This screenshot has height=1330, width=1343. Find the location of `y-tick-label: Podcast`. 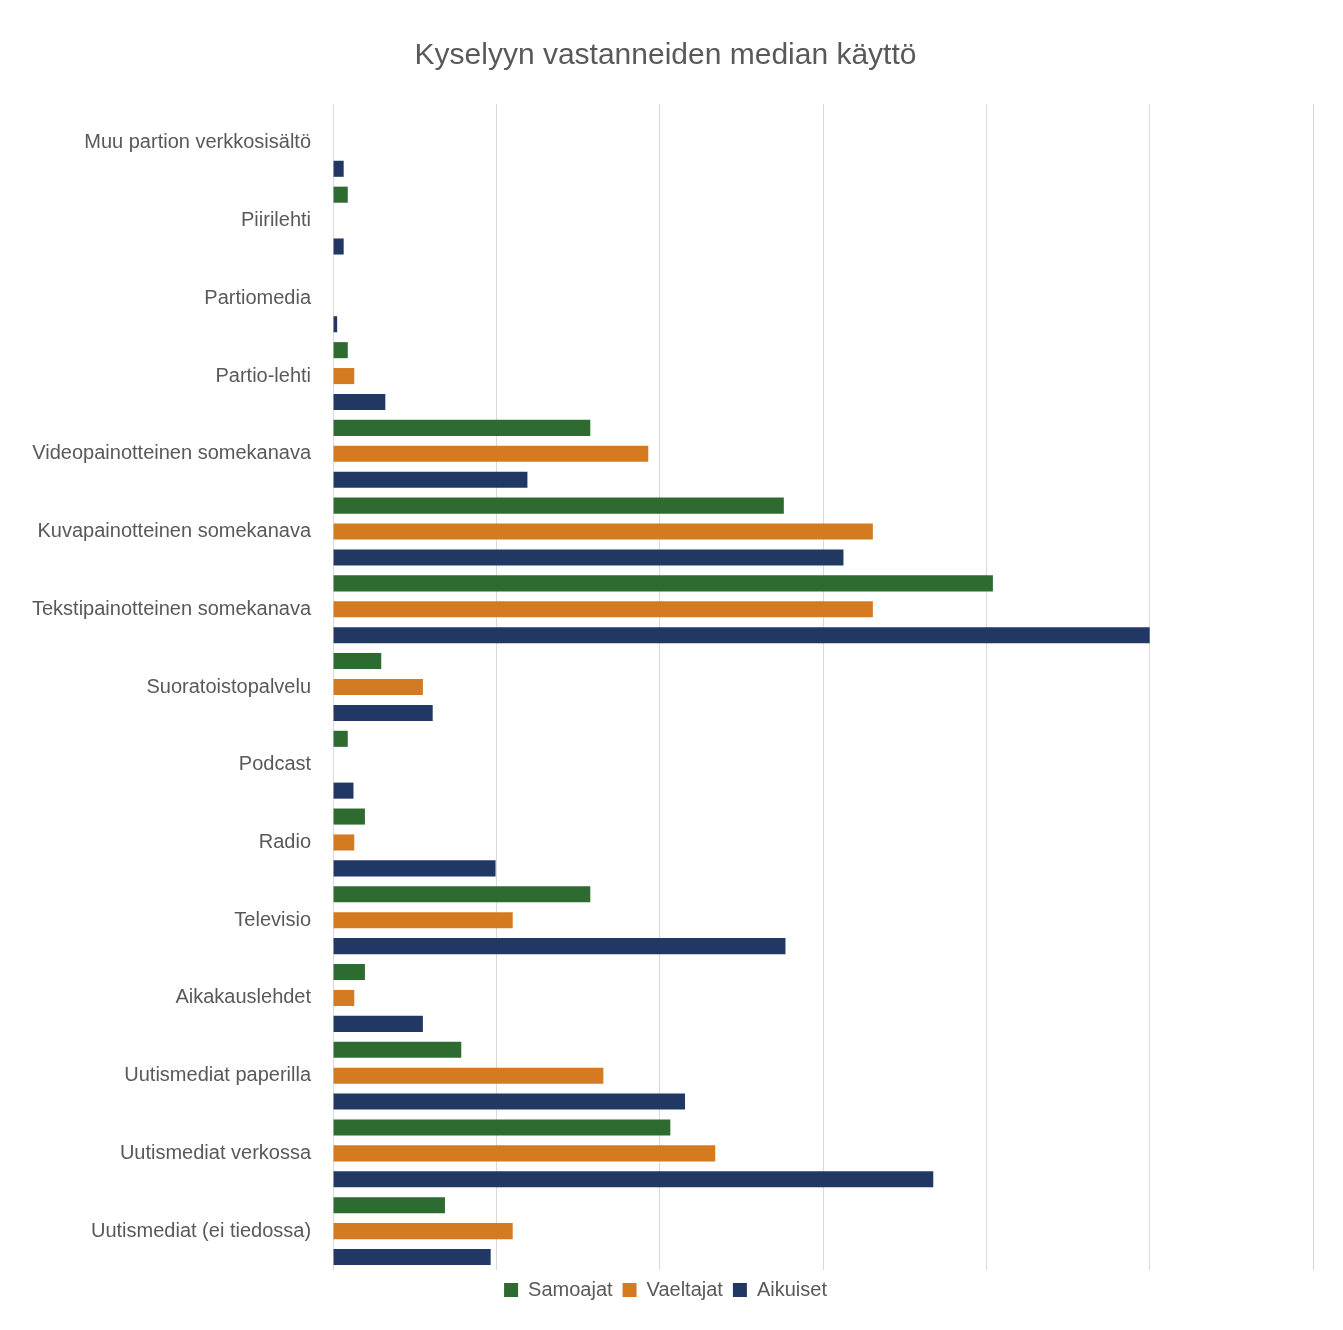

y-tick-label: Podcast is located at coordinates (275, 763).